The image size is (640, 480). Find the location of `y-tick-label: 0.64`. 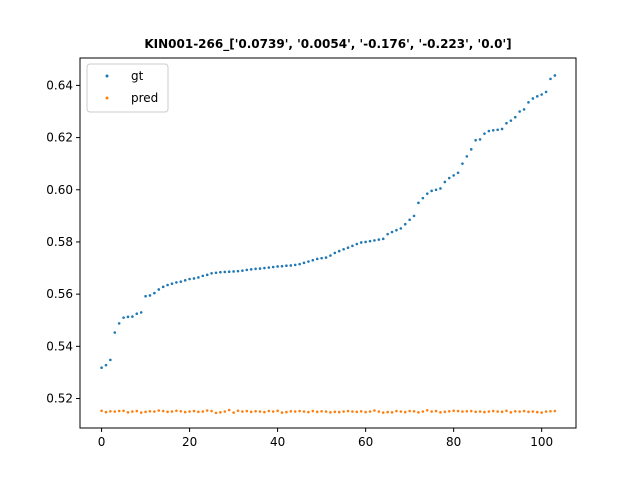

y-tick-label: 0.64 is located at coordinates (59, 85).